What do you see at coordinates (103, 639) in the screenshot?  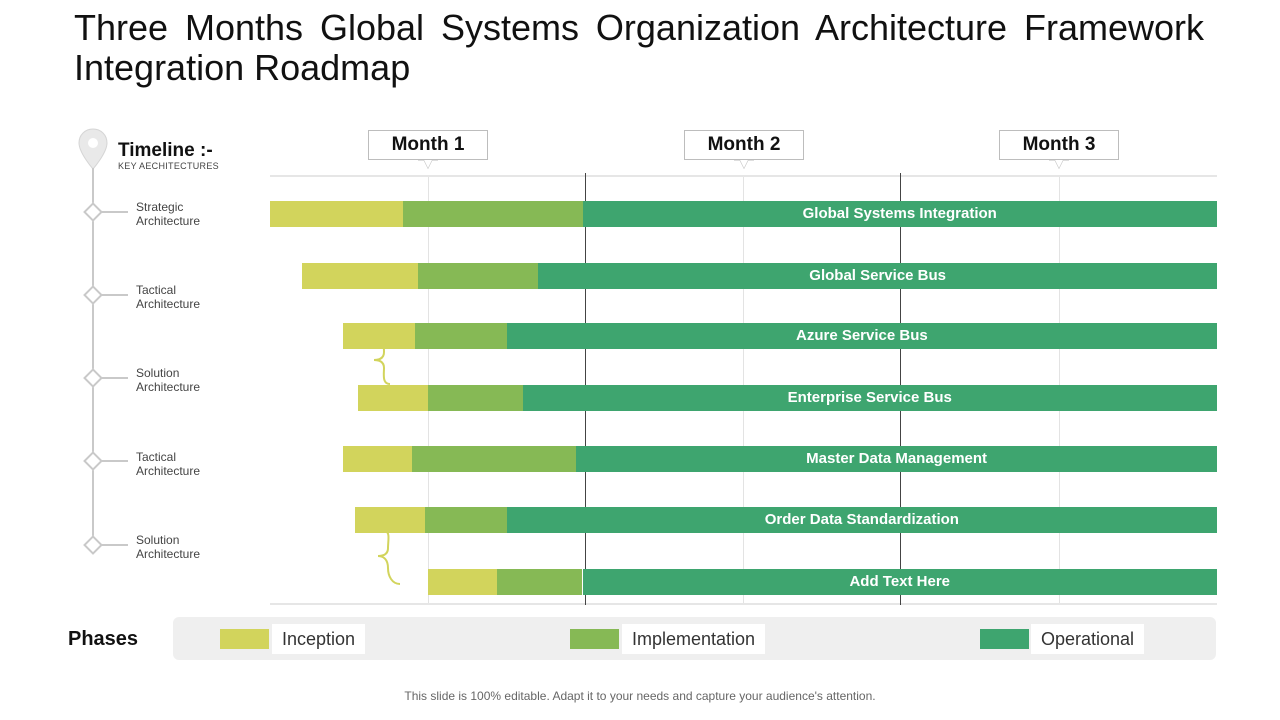 I see `phases-title: Phases` at bounding box center [103, 639].